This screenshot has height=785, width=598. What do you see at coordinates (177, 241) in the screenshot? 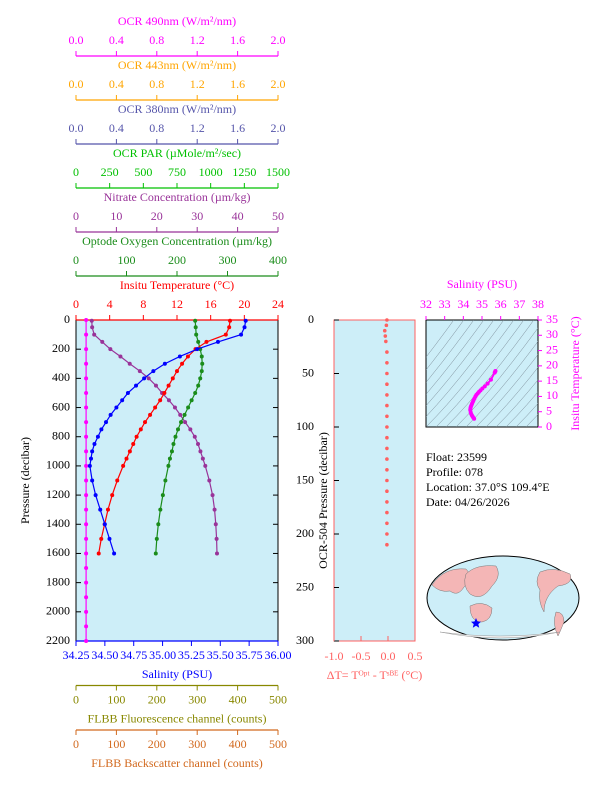
I see `axis-title: Optode Oxygen Concentration (µm/kg)` at bounding box center [177, 241].